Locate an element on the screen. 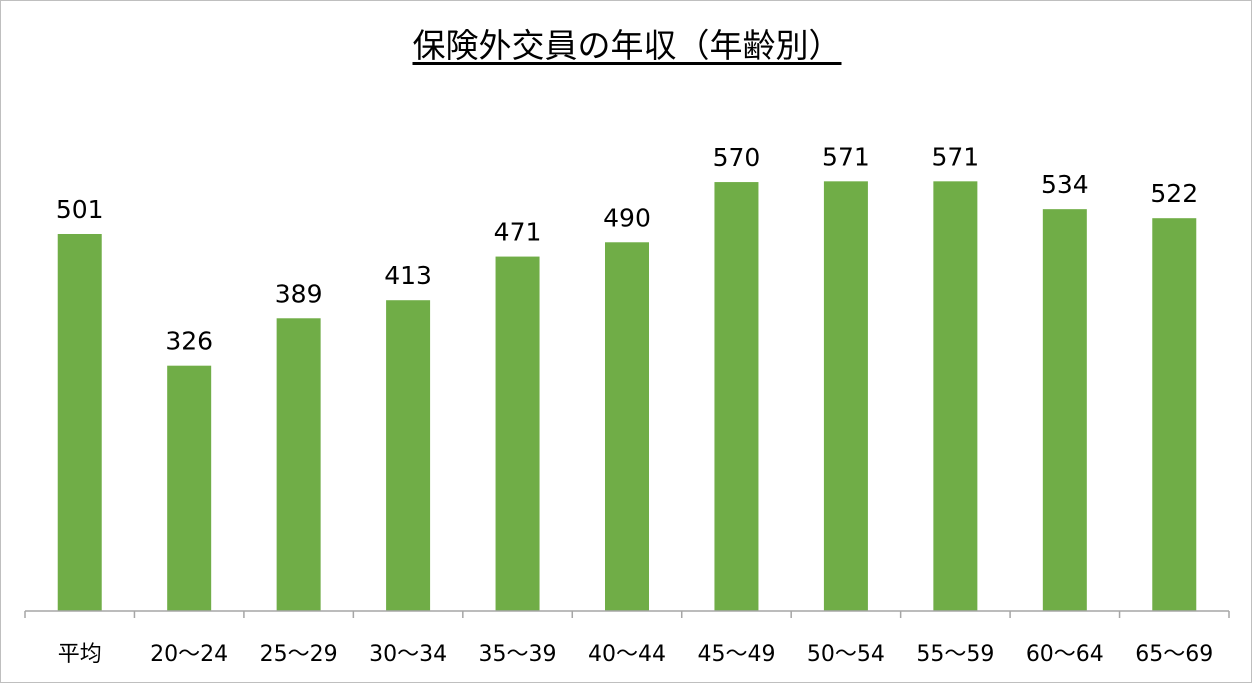 The width and height of the screenshot is (1252, 683). data-label: 570 is located at coordinates (737, 157).